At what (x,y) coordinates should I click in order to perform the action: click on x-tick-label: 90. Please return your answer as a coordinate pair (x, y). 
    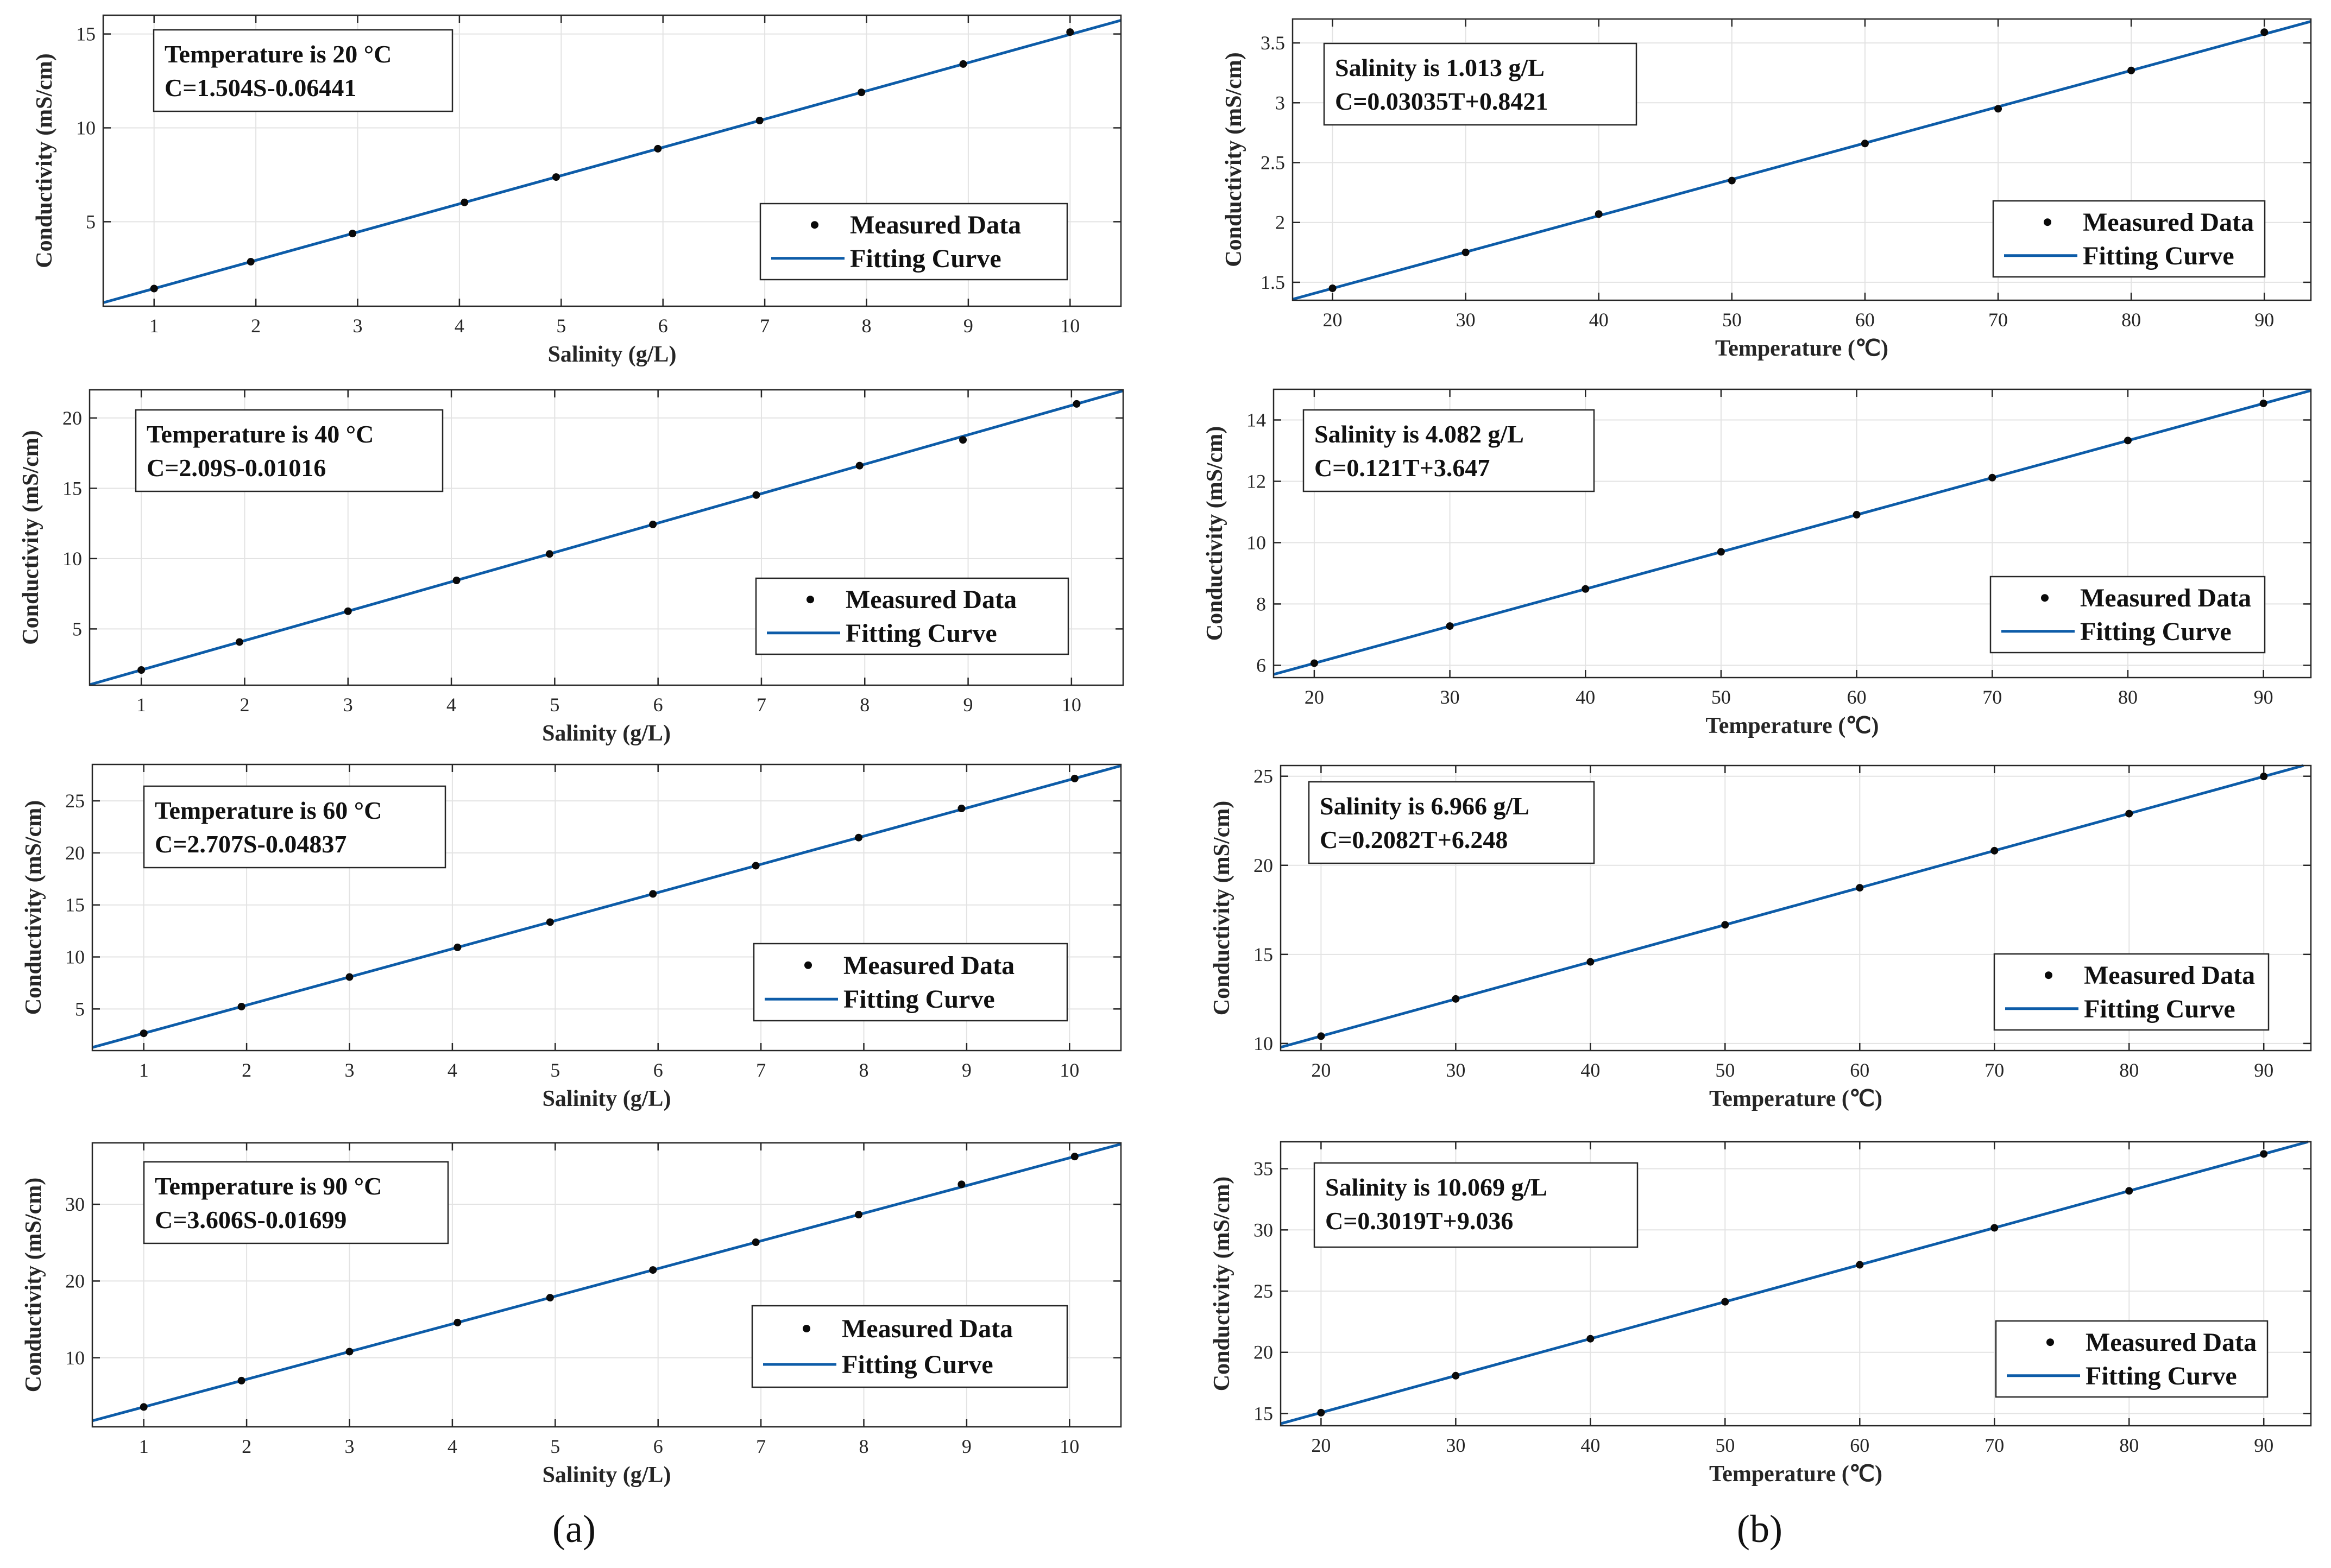
    Looking at the image, I should click on (2264, 320).